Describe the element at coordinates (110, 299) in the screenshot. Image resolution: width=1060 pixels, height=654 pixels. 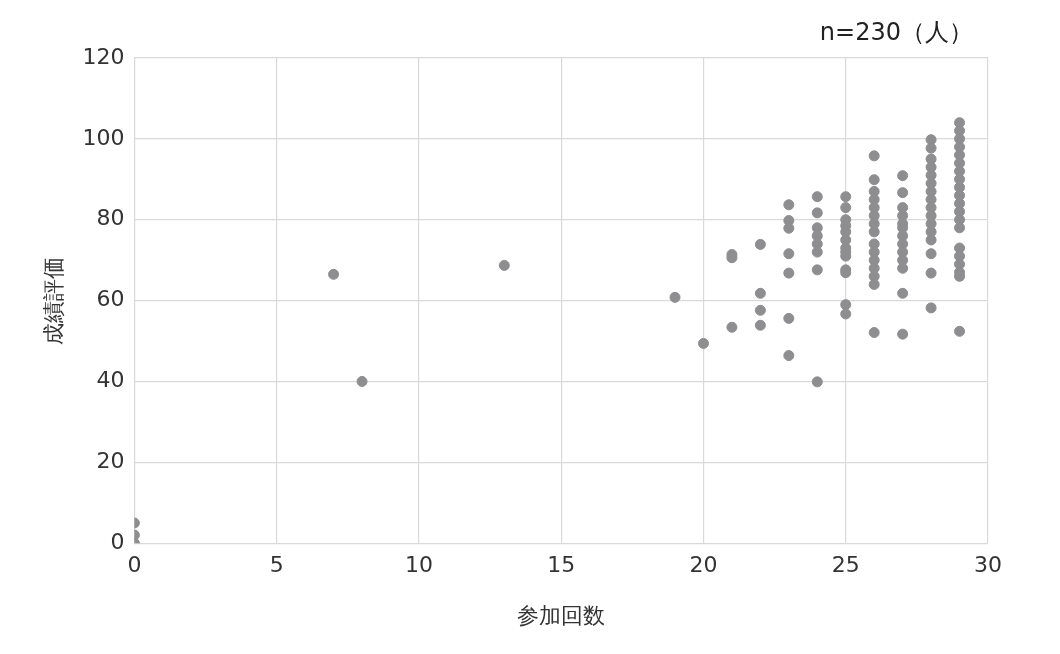
I see `y-tick-label: 60` at that location.